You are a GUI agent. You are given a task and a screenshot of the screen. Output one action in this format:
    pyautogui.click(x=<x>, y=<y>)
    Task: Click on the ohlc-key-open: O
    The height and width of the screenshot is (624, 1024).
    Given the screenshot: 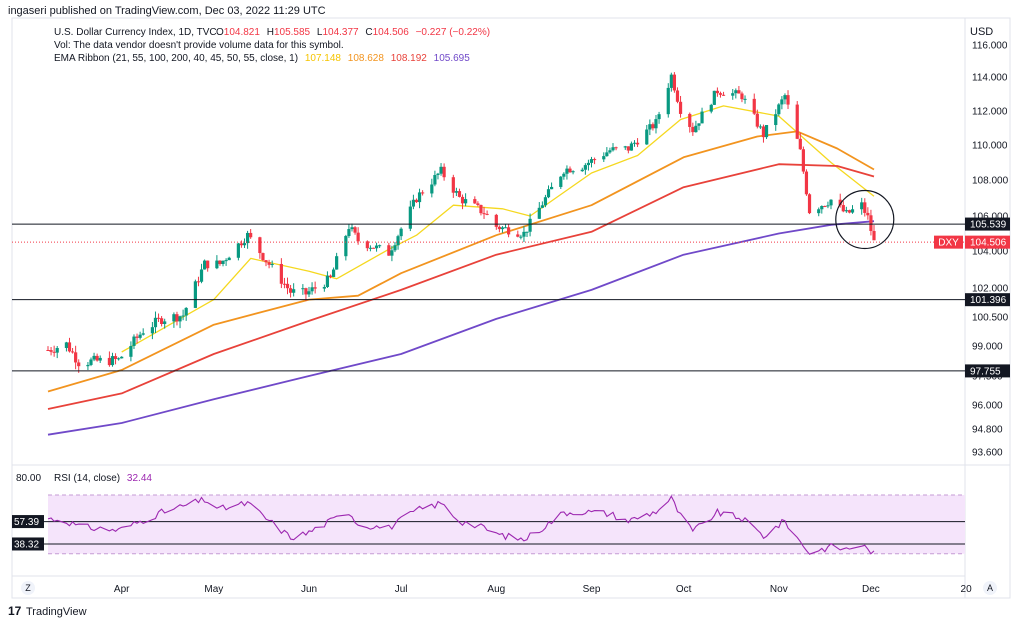 What is the action you would take?
    pyautogui.click(x=220, y=32)
    